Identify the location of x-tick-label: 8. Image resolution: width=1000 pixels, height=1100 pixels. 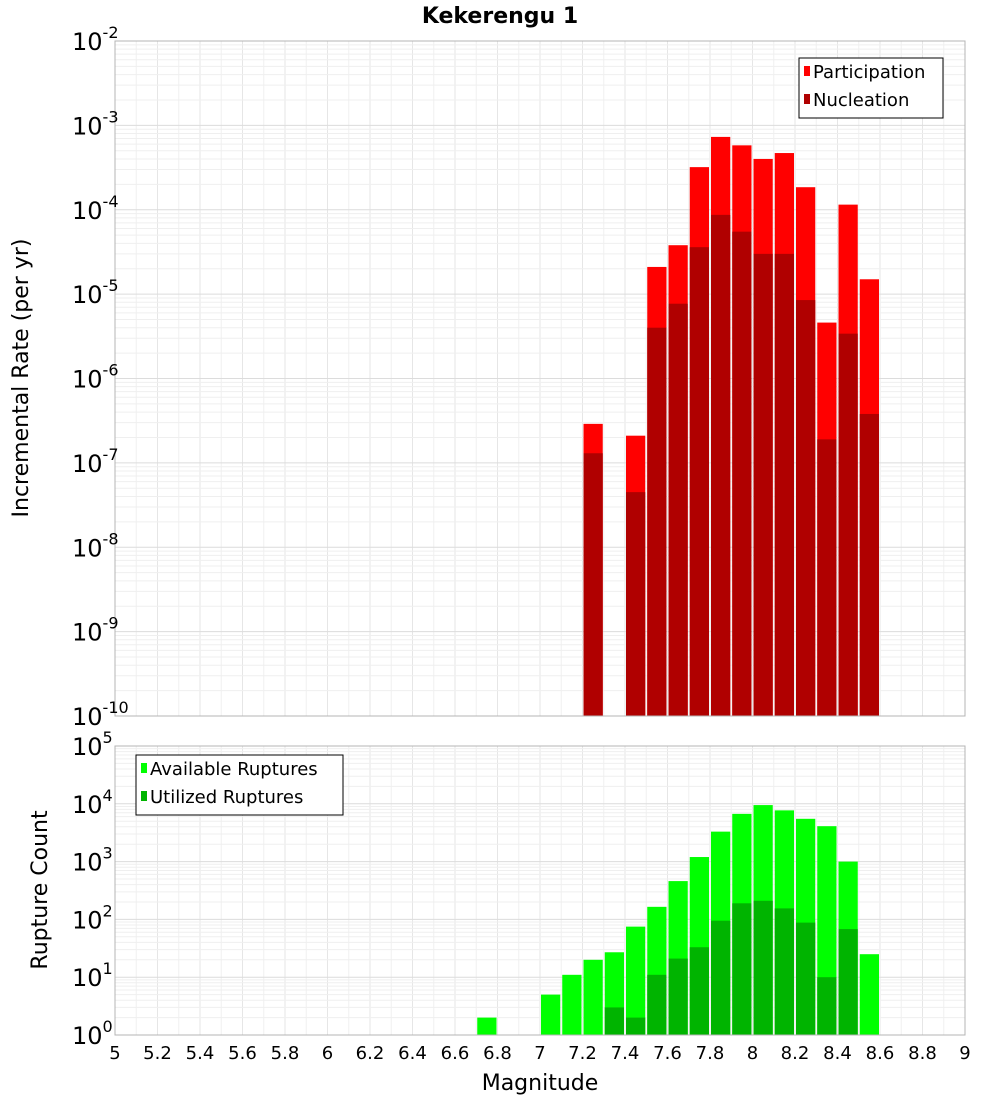
(752, 1053).